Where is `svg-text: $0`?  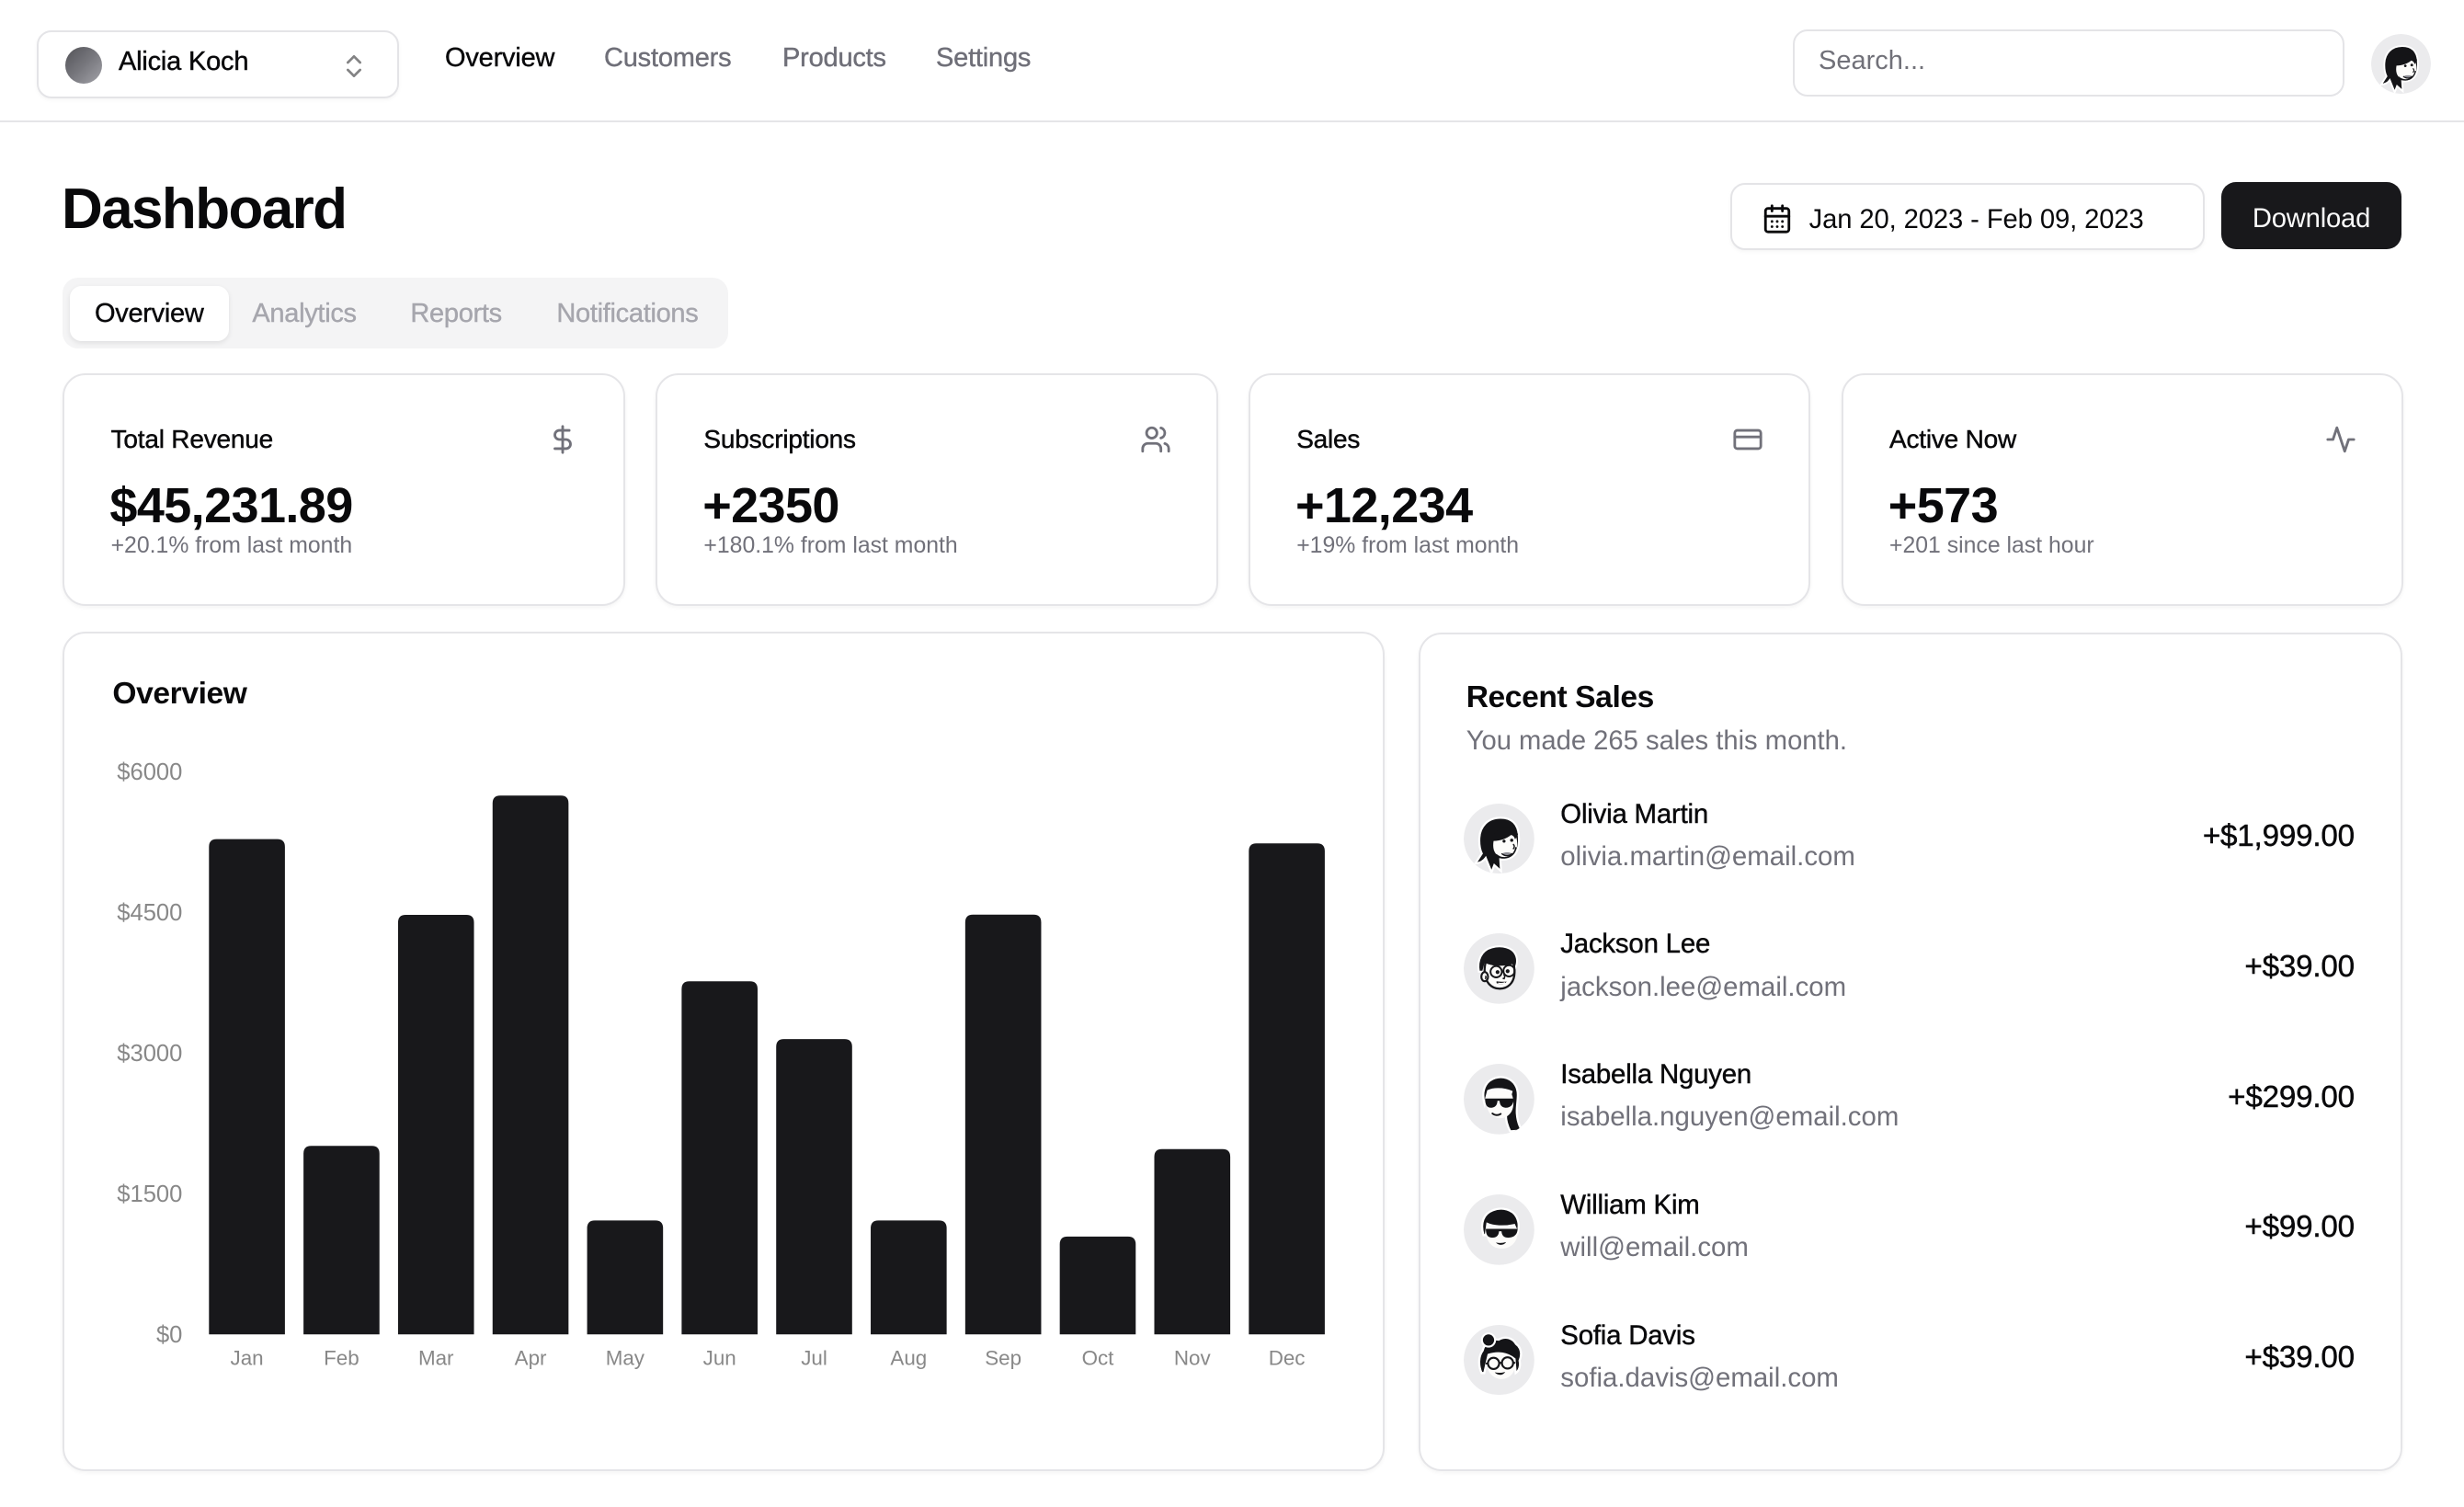 svg-text: $0 is located at coordinates (169, 1335).